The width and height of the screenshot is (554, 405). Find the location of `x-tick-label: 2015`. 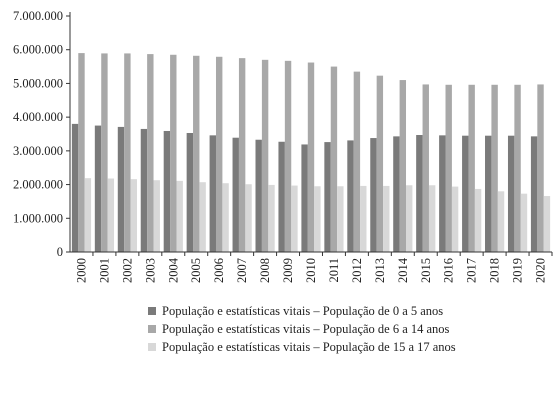

x-tick-label: 2015 is located at coordinates (426, 270).